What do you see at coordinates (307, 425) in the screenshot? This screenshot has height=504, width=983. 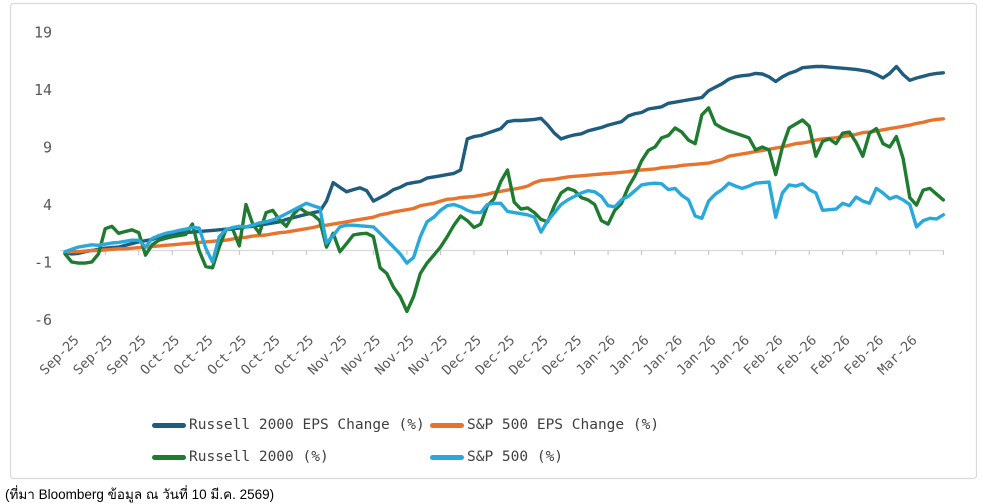 I see `legend-label: Russell 2000 EPS Change (%)` at bounding box center [307, 425].